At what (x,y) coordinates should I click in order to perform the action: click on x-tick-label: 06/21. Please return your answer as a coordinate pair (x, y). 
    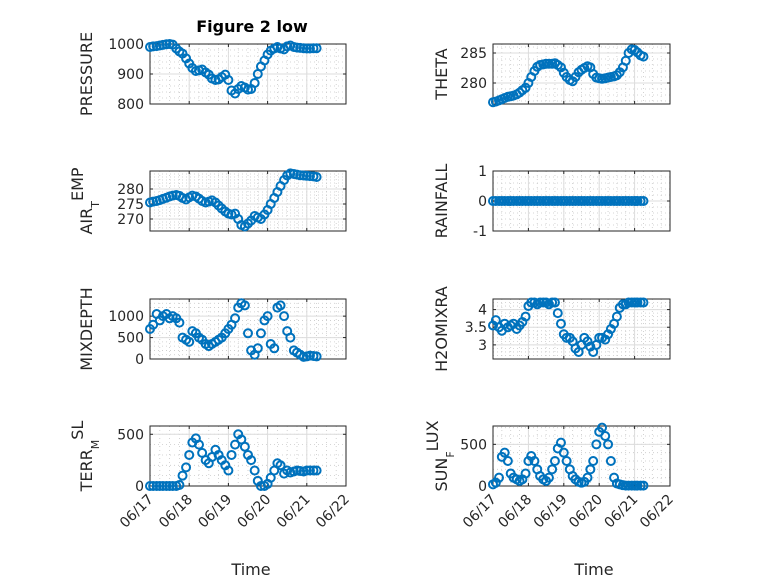
    Looking at the image, I should click on (622, 512).